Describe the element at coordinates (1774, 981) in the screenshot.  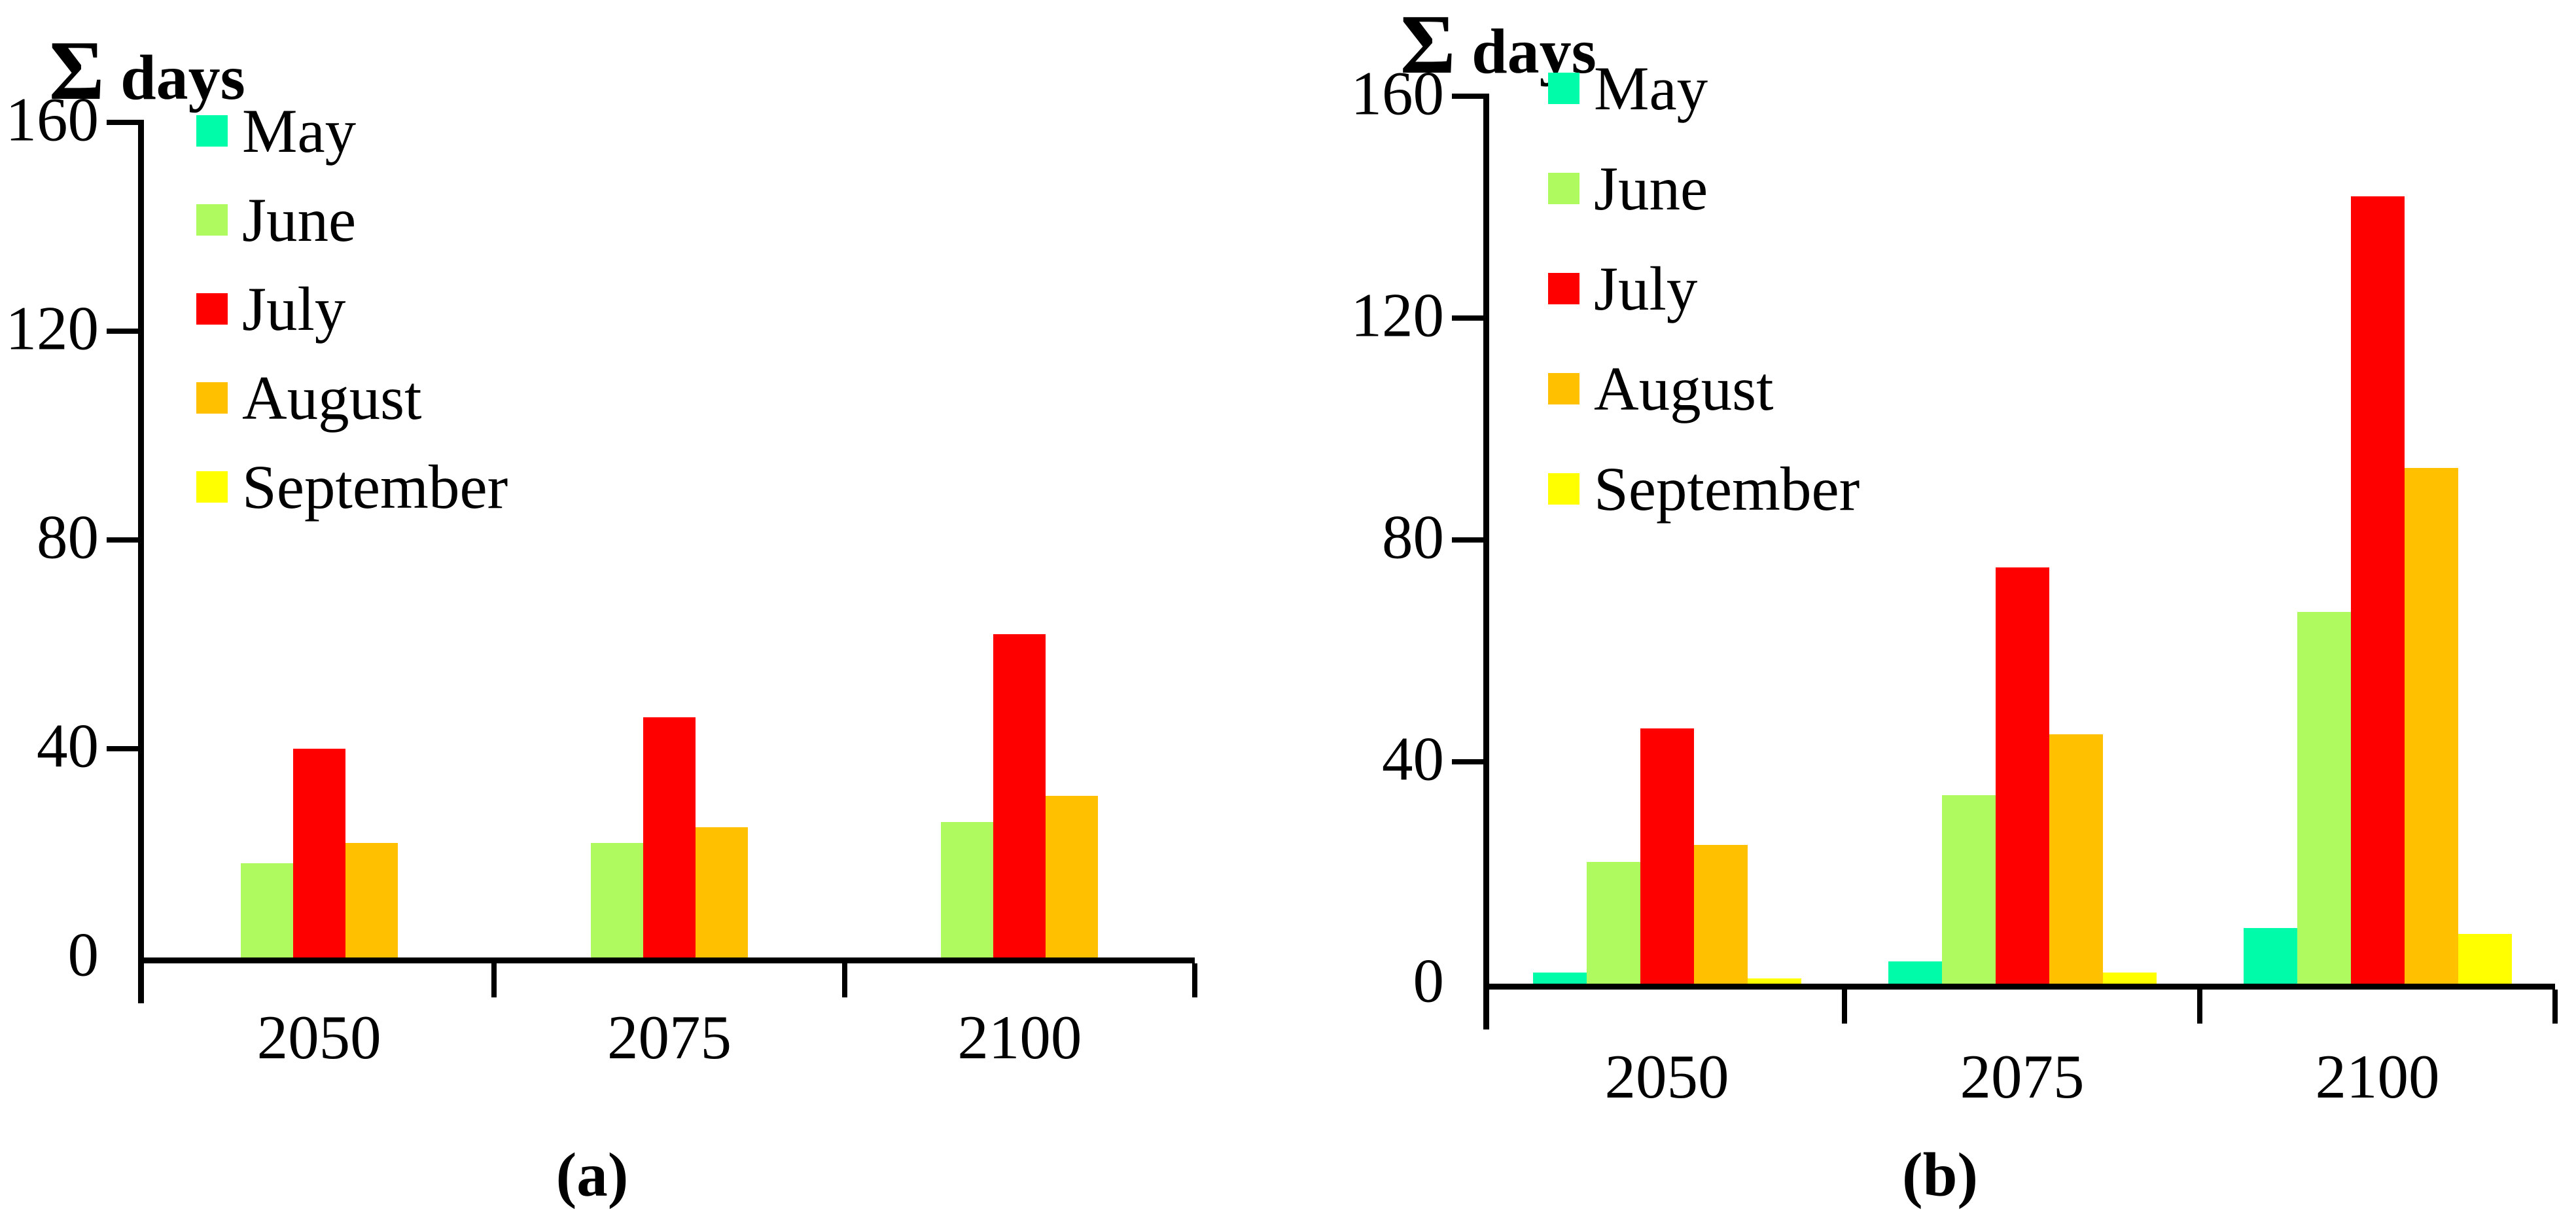
I see `bar-september-2050` at that location.